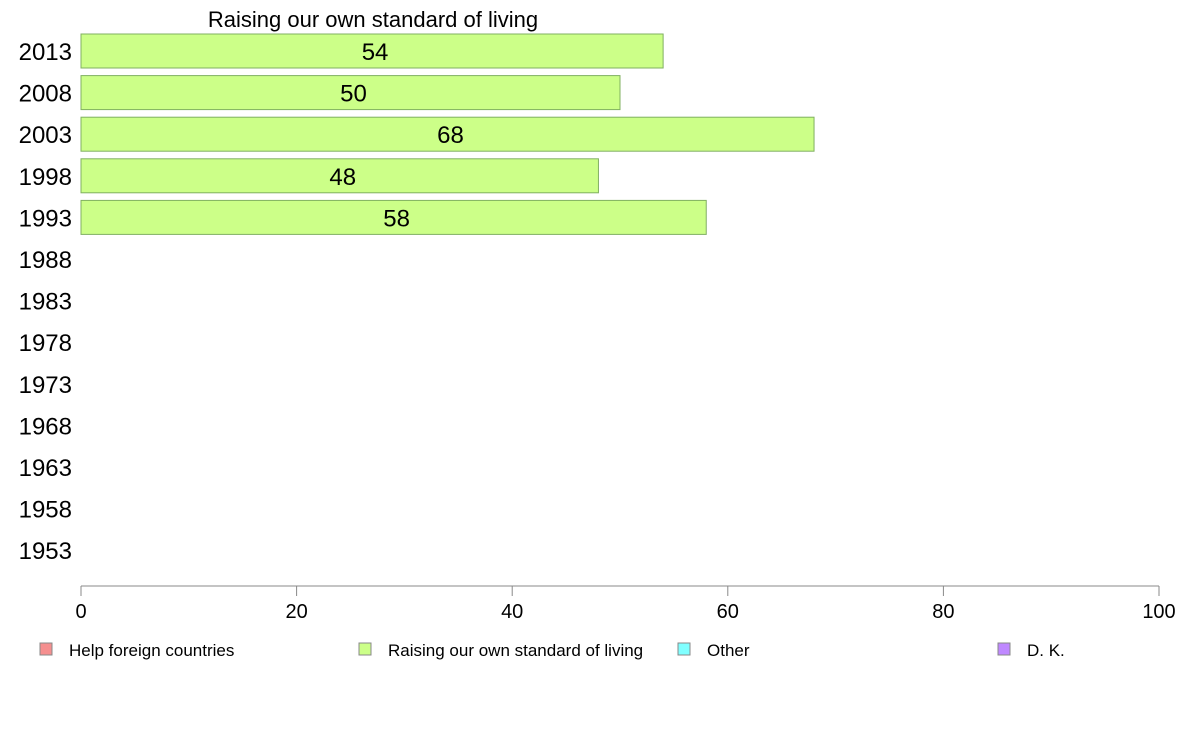  Describe the element at coordinates (296, 612) in the screenshot. I see `x-tick-label: 20` at that location.